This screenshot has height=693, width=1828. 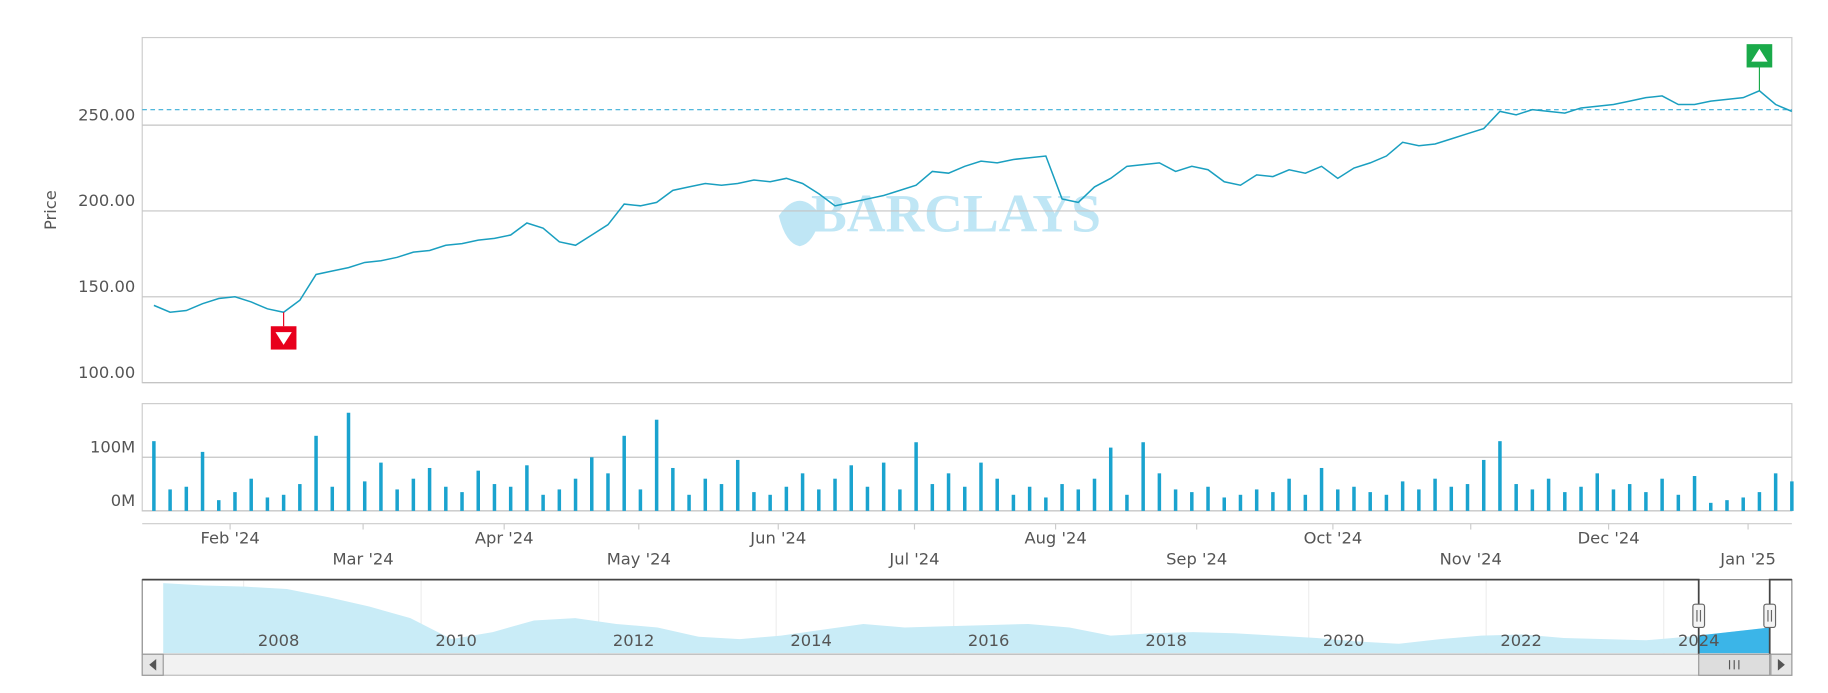 I want to click on x-tick-label: Aug '24, so click(x=1055, y=537).